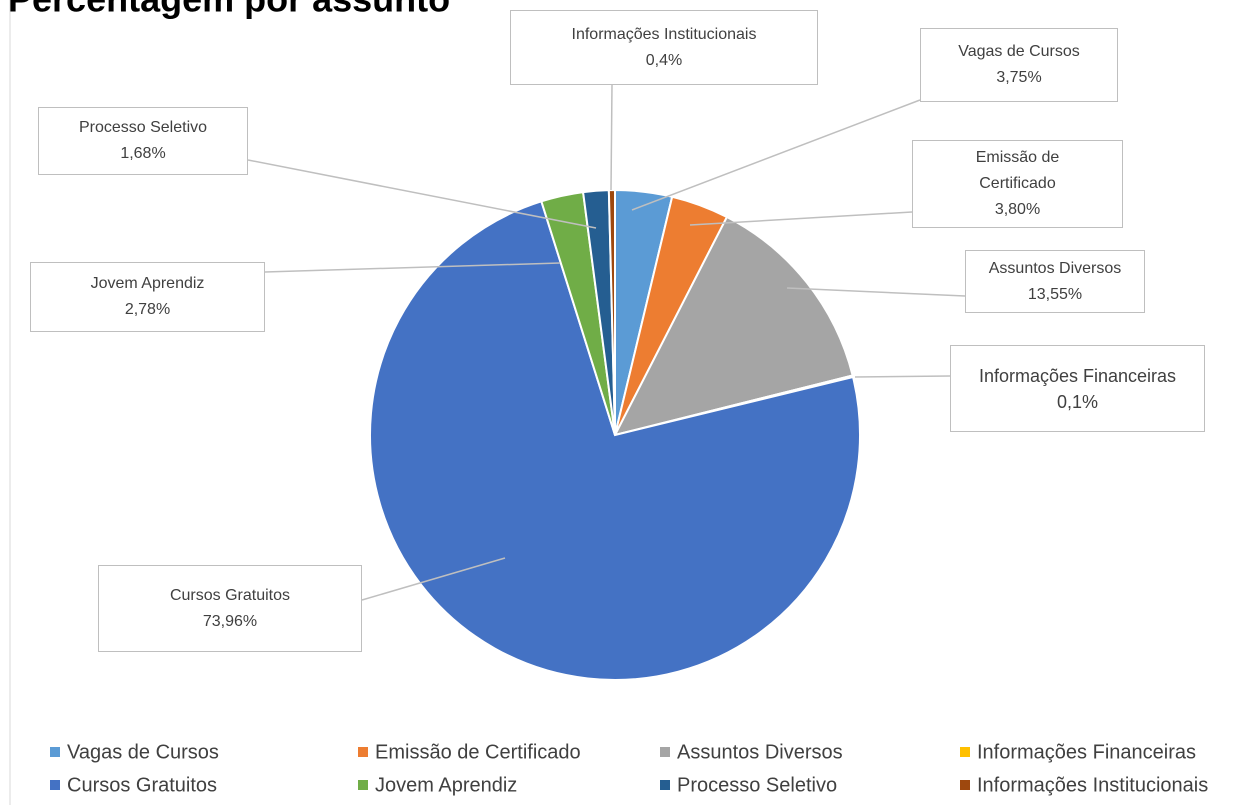  What do you see at coordinates (1017, 170) in the screenshot?
I see `label-name: Emissão de Certificado` at bounding box center [1017, 170].